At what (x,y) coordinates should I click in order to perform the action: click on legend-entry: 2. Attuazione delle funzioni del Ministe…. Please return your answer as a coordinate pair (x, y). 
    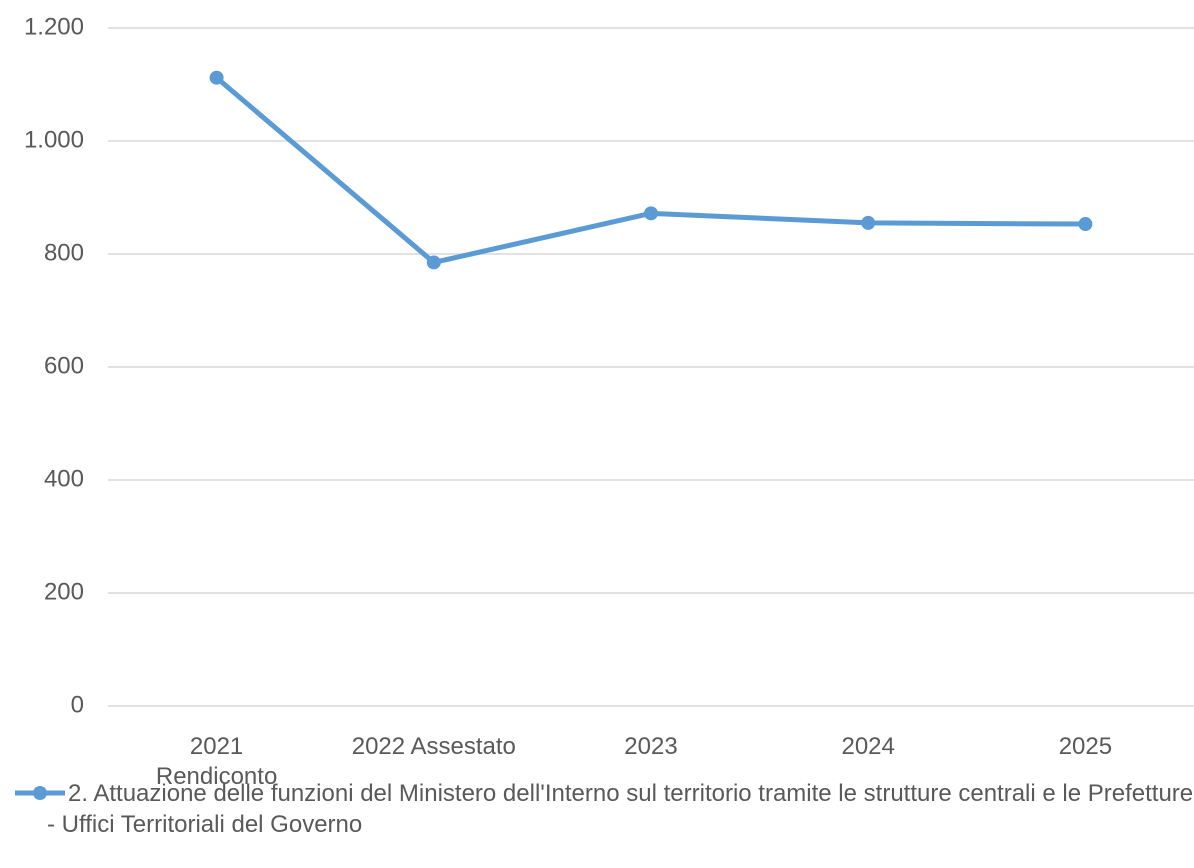
    Looking at the image, I should click on (620, 809).